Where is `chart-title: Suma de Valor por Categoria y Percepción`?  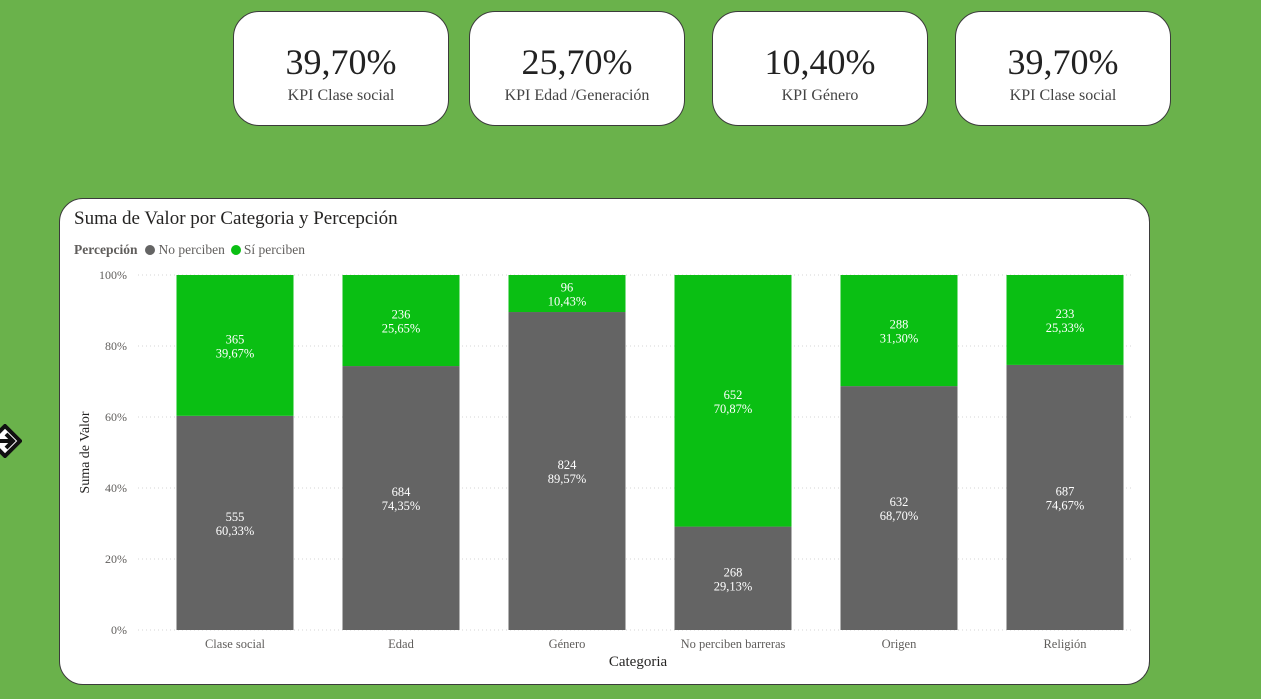
chart-title: Suma de Valor por Categoria y Percepción is located at coordinates (236, 218).